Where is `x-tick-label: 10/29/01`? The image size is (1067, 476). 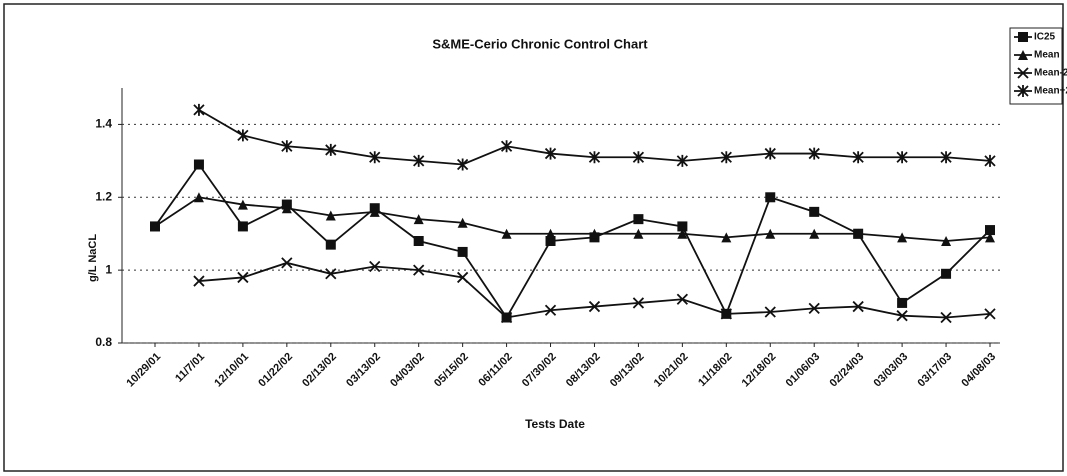 x-tick-label: 10/29/01 is located at coordinates (143, 370).